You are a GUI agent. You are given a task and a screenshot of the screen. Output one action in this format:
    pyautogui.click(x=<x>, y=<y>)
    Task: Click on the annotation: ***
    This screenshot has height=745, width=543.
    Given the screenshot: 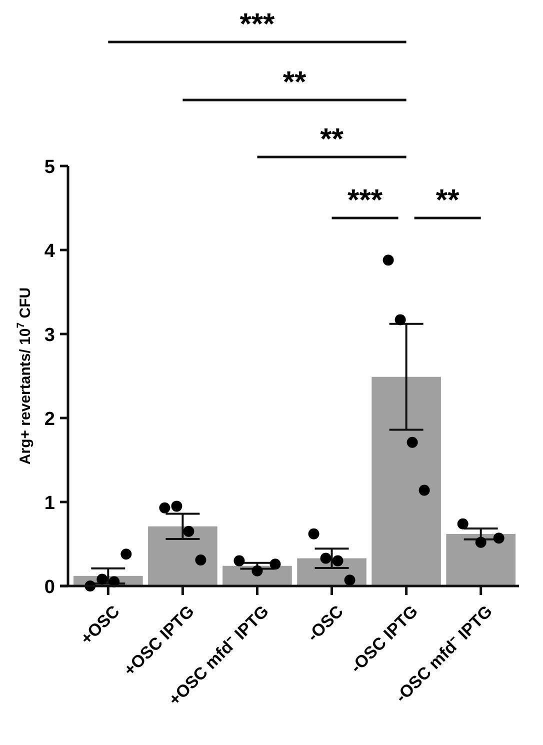 What is the action you would take?
    pyautogui.click(x=365, y=200)
    